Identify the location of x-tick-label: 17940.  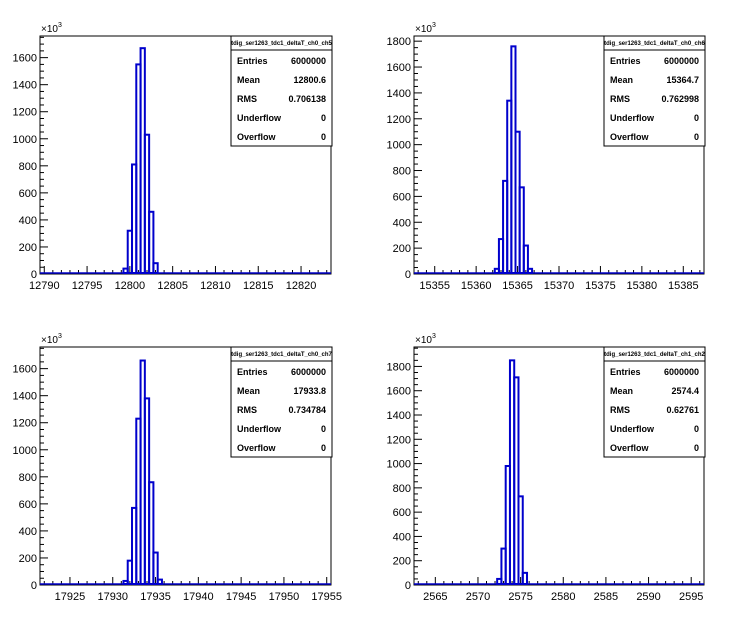
(198, 597).